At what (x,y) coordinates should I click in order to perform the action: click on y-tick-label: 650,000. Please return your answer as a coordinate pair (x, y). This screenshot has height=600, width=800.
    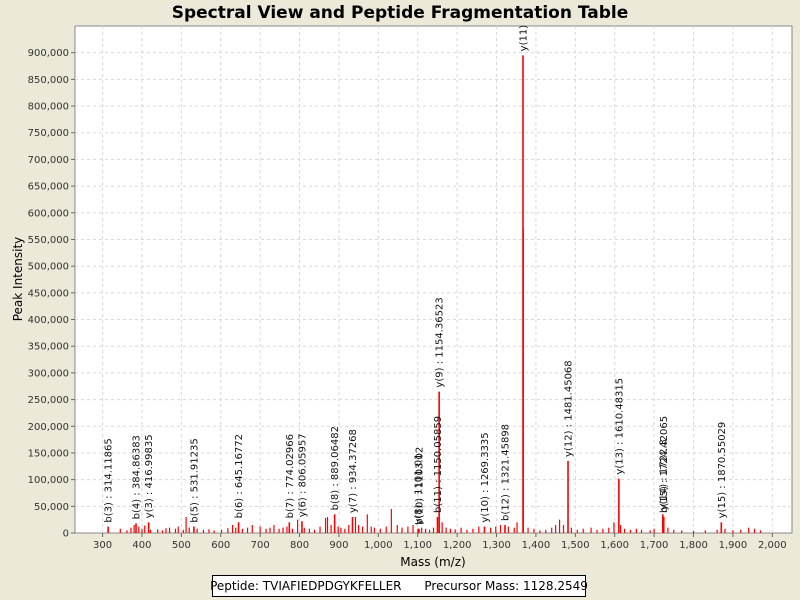
    Looking at the image, I should click on (48, 187).